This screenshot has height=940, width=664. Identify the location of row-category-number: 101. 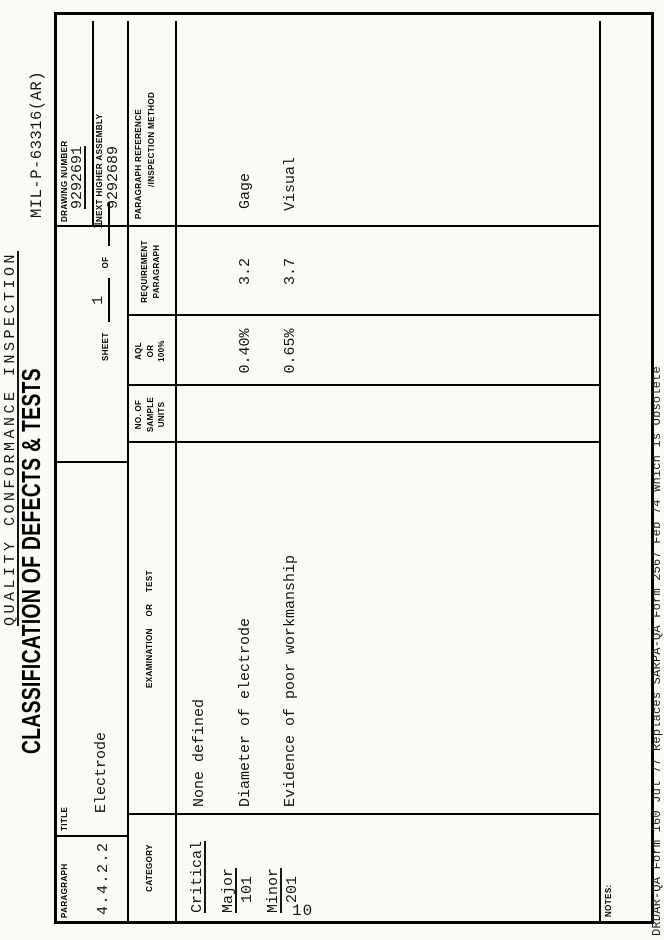
(247, 889).